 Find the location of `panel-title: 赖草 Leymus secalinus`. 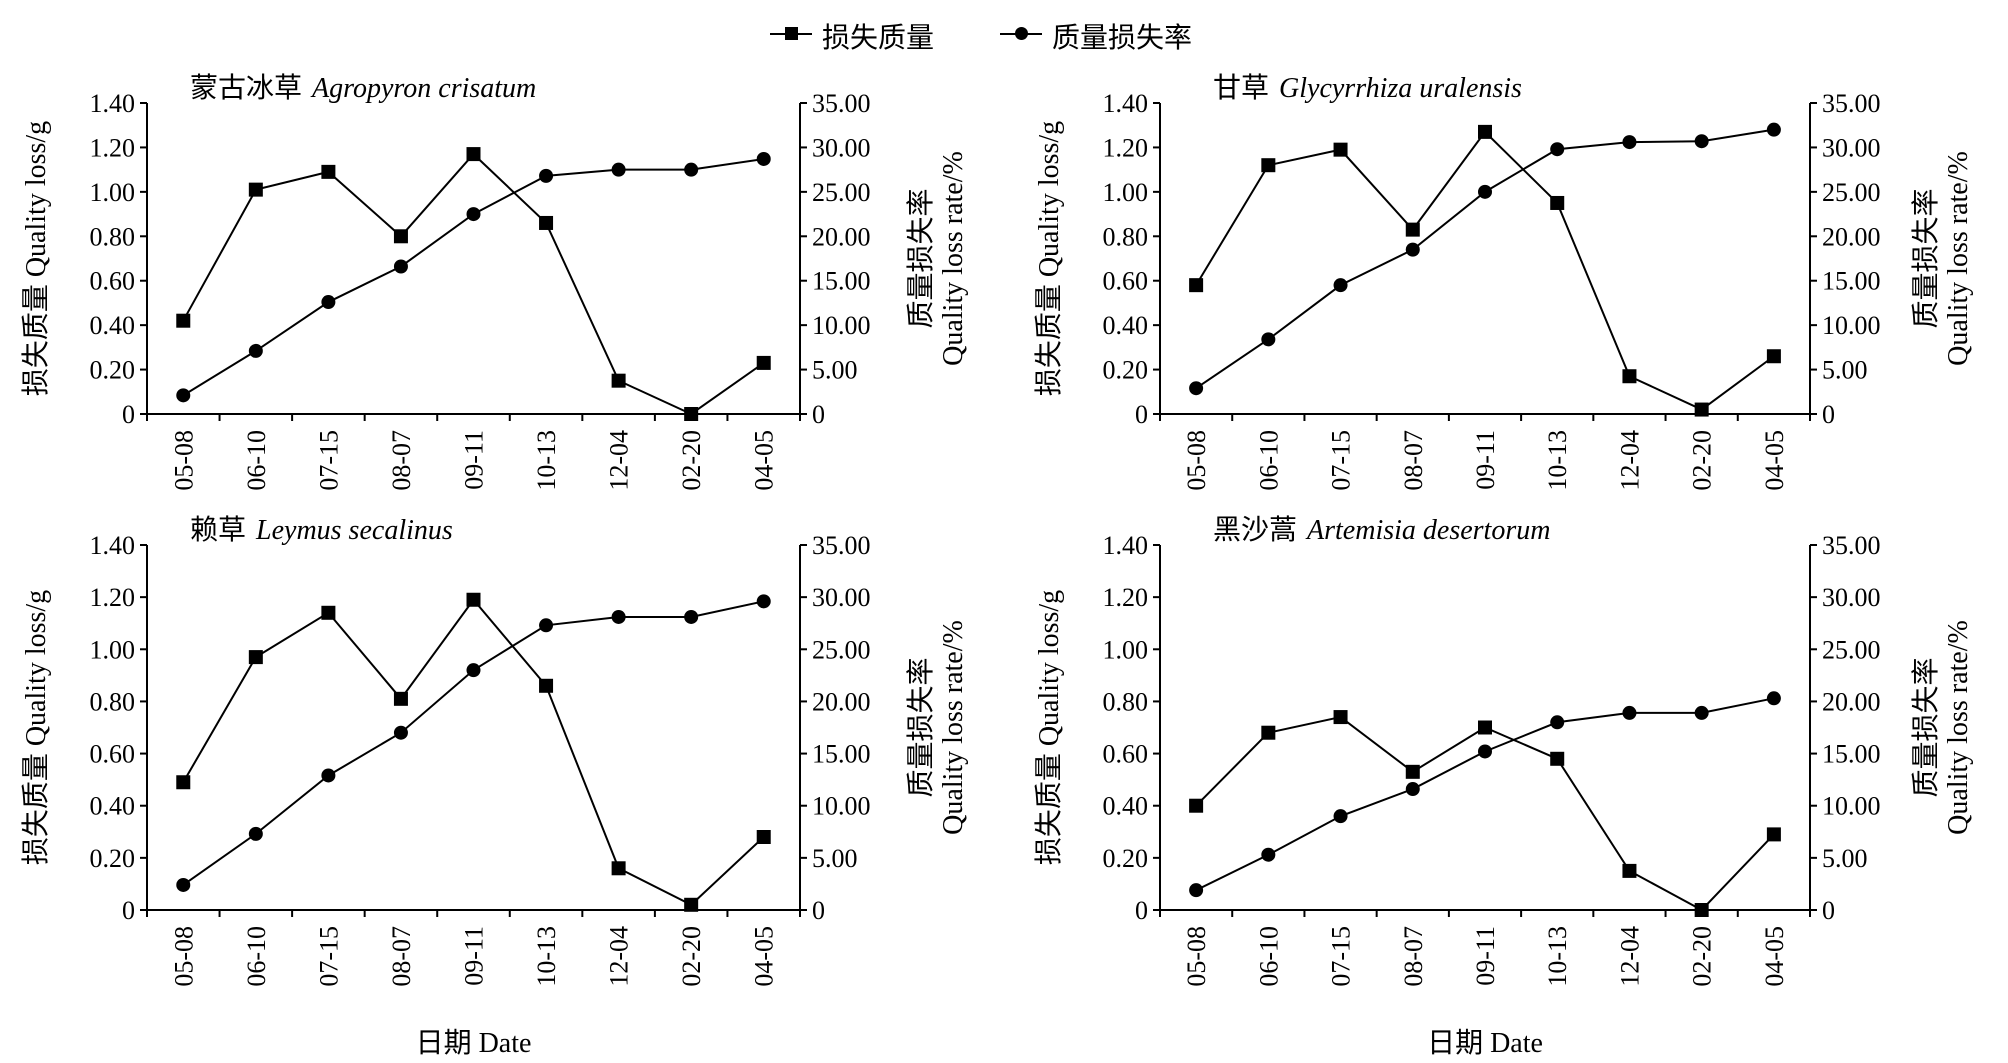

panel-title: 赖草 Leymus secalinus is located at coordinates (321, 529).